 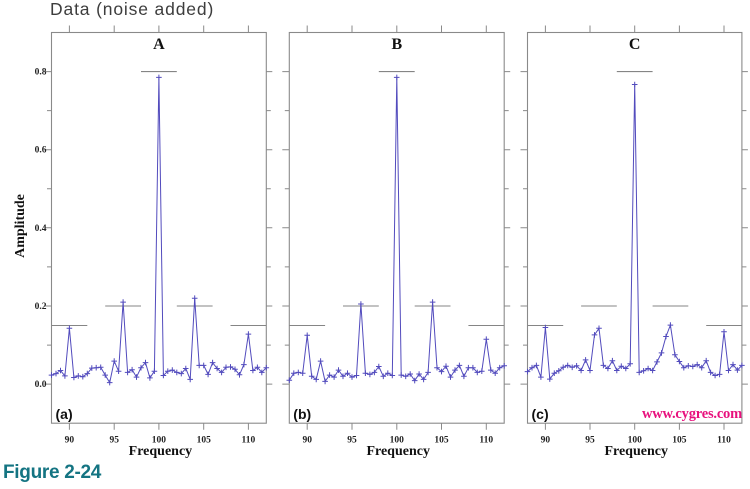 What do you see at coordinates (396, 44) in the screenshot?
I see `svg-text: B` at bounding box center [396, 44].